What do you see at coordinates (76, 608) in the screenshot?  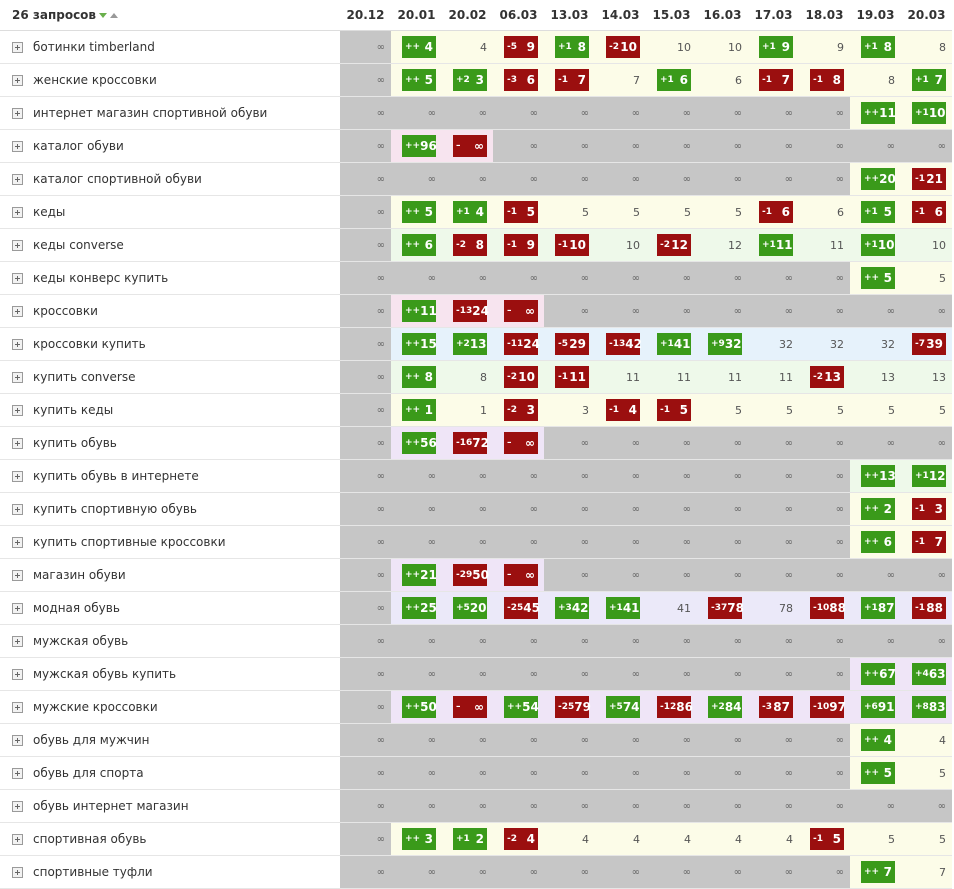 I see `query-text: модная обувь` at bounding box center [76, 608].